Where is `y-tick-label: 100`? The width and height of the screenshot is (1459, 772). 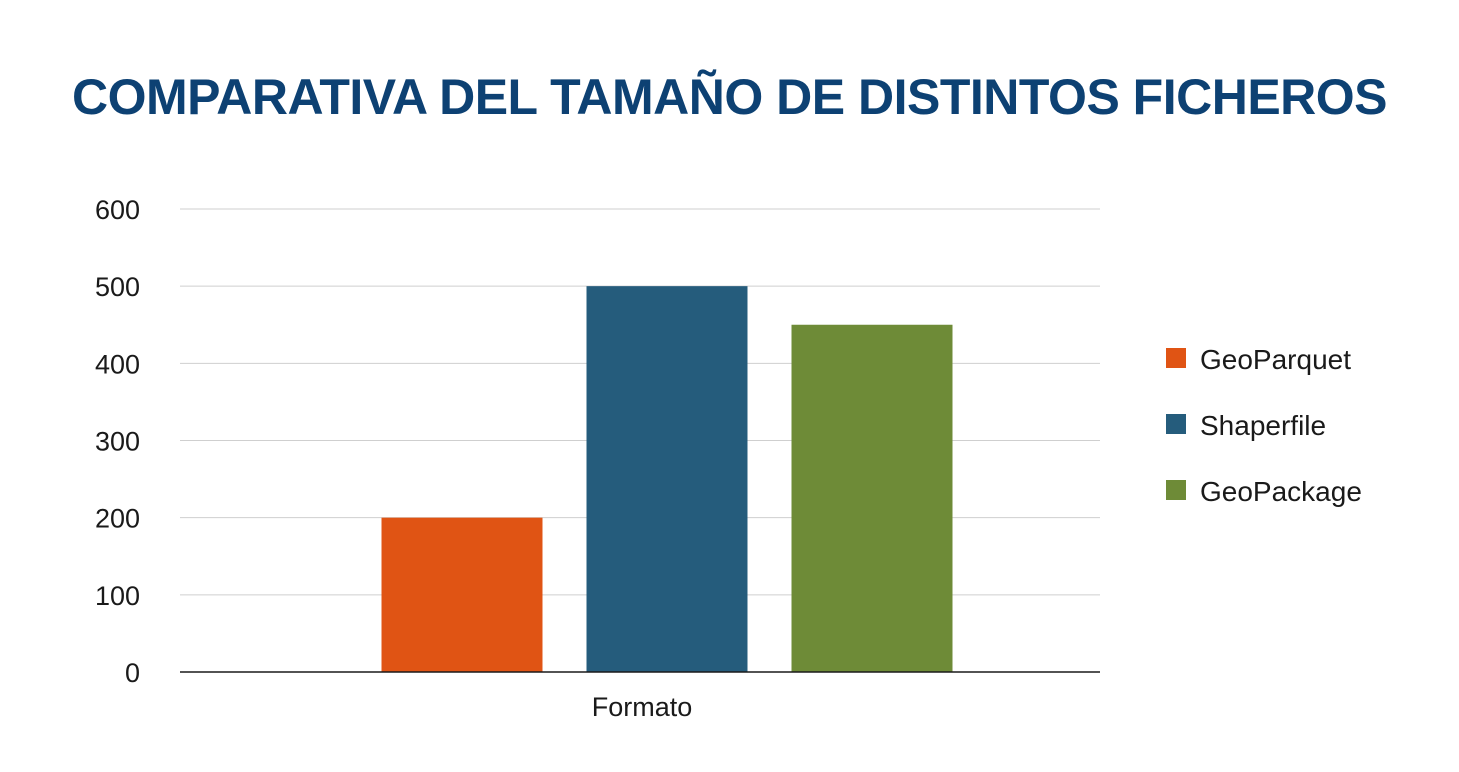 y-tick-label: 100 is located at coordinates (117, 596).